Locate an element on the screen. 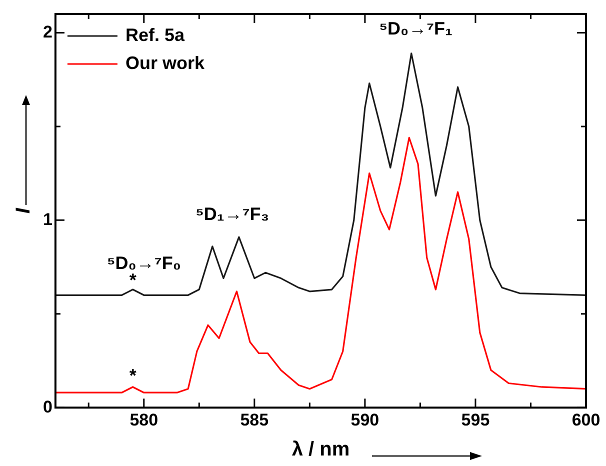 The image size is (606, 466). annotation: * is located at coordinates (132, 375).